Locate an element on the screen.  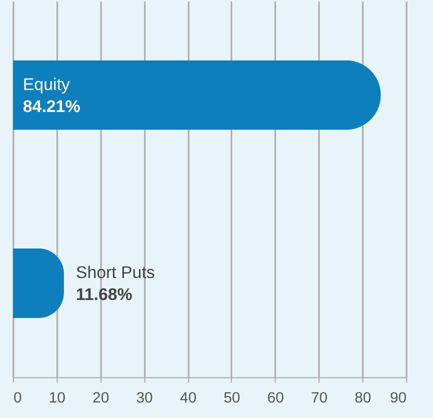
x-tick-label: 0 is located at coordinates (17, 398).